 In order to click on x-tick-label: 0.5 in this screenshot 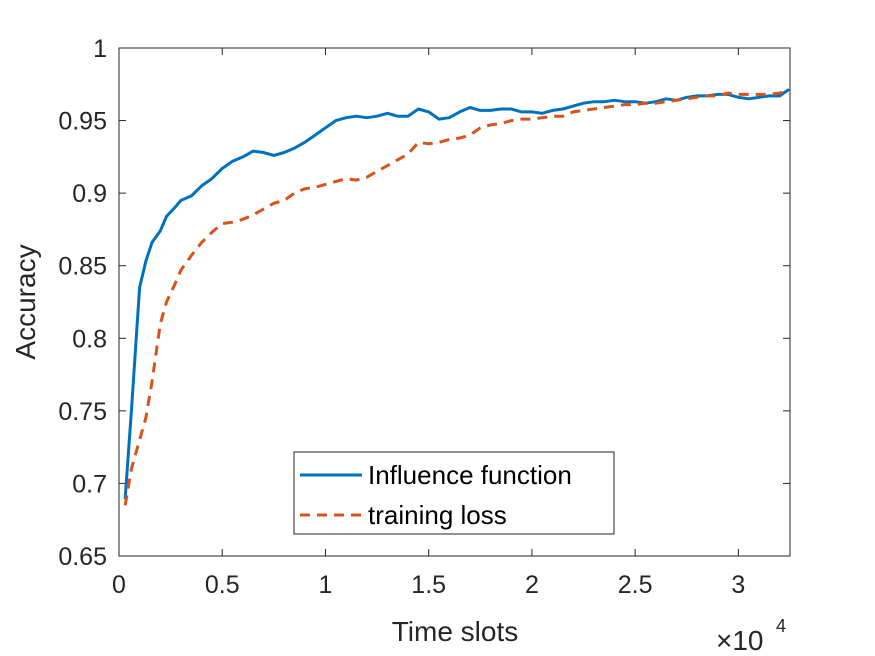, I will do `click(222, 585)`.